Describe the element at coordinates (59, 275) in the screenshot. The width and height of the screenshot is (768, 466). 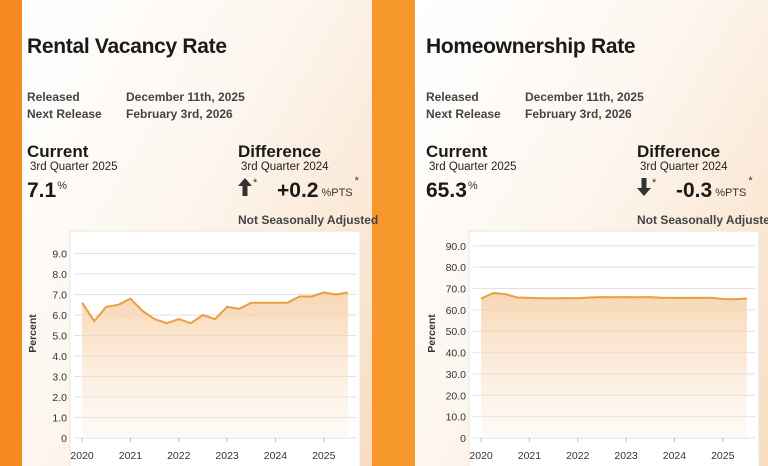
I see `y-tick-label: 8.0` at that location.